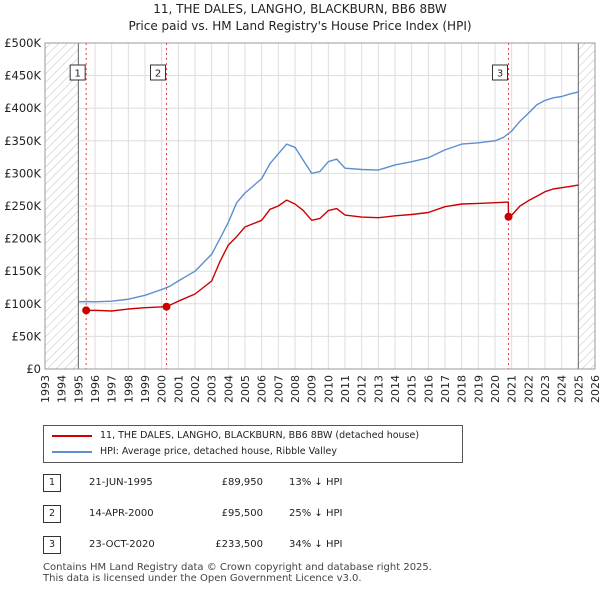  I want to click on x-tick-label: 2000, so click(162, 389).